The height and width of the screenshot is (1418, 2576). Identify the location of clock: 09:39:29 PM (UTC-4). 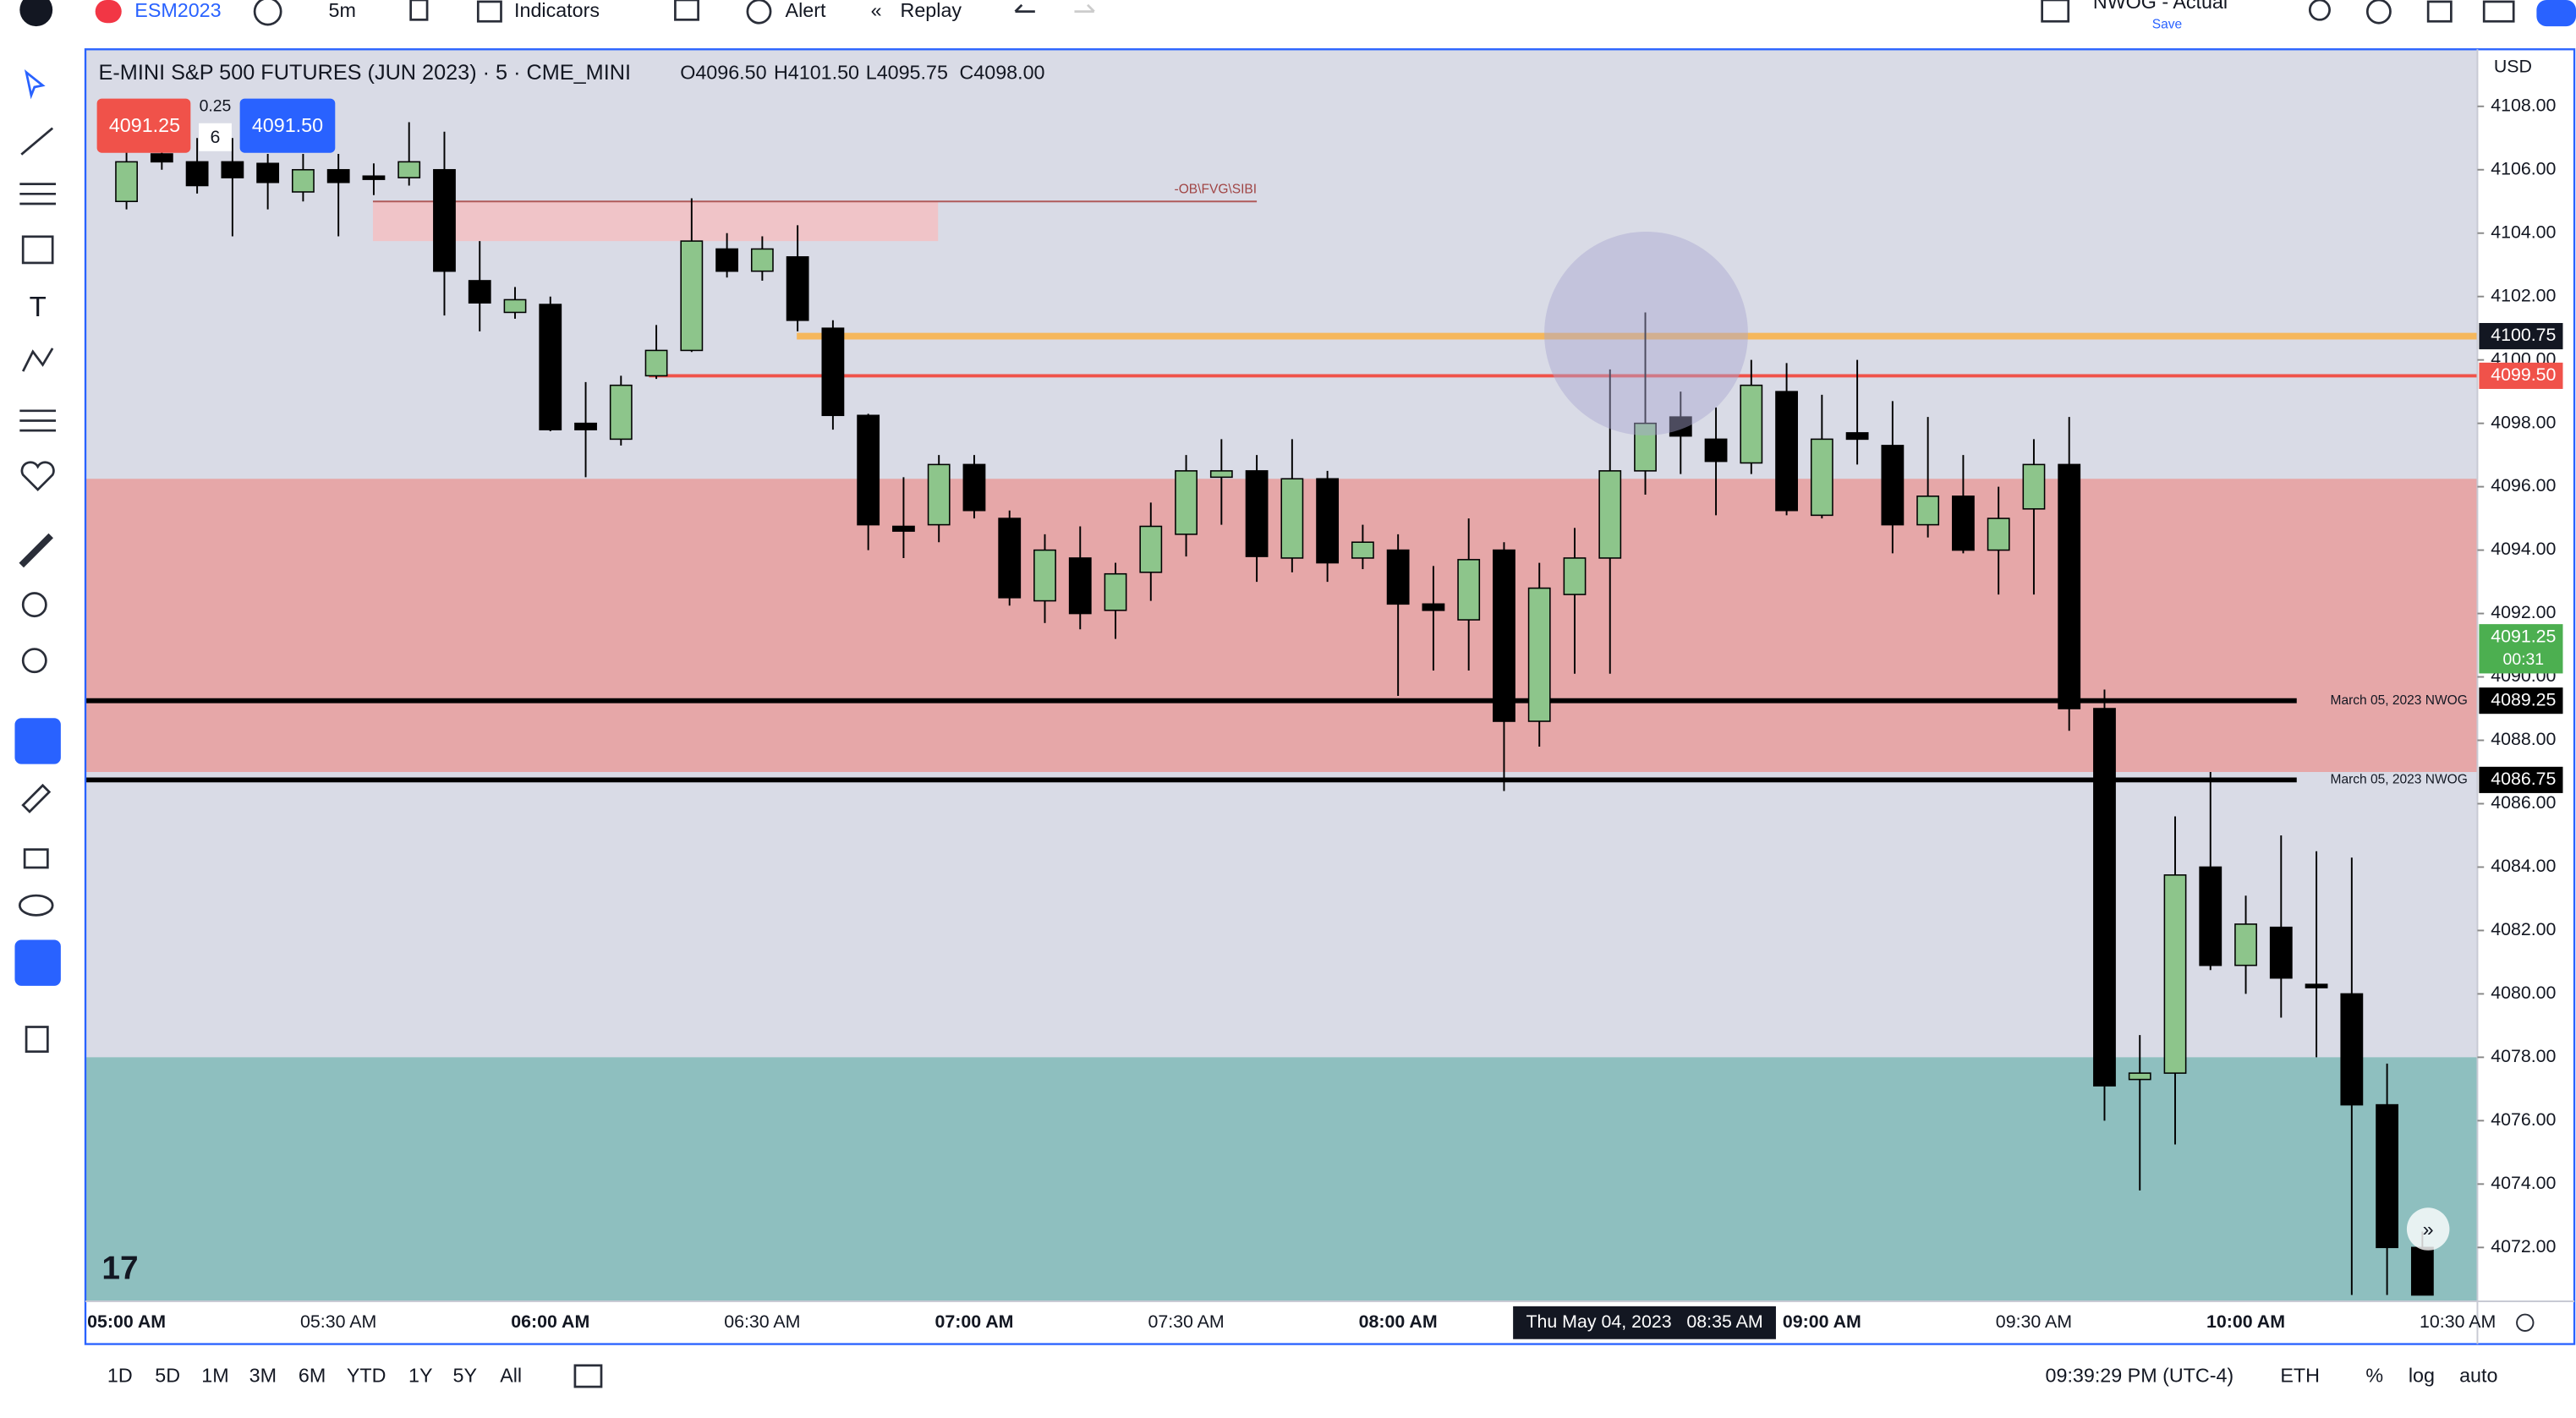
(2140, 1376).